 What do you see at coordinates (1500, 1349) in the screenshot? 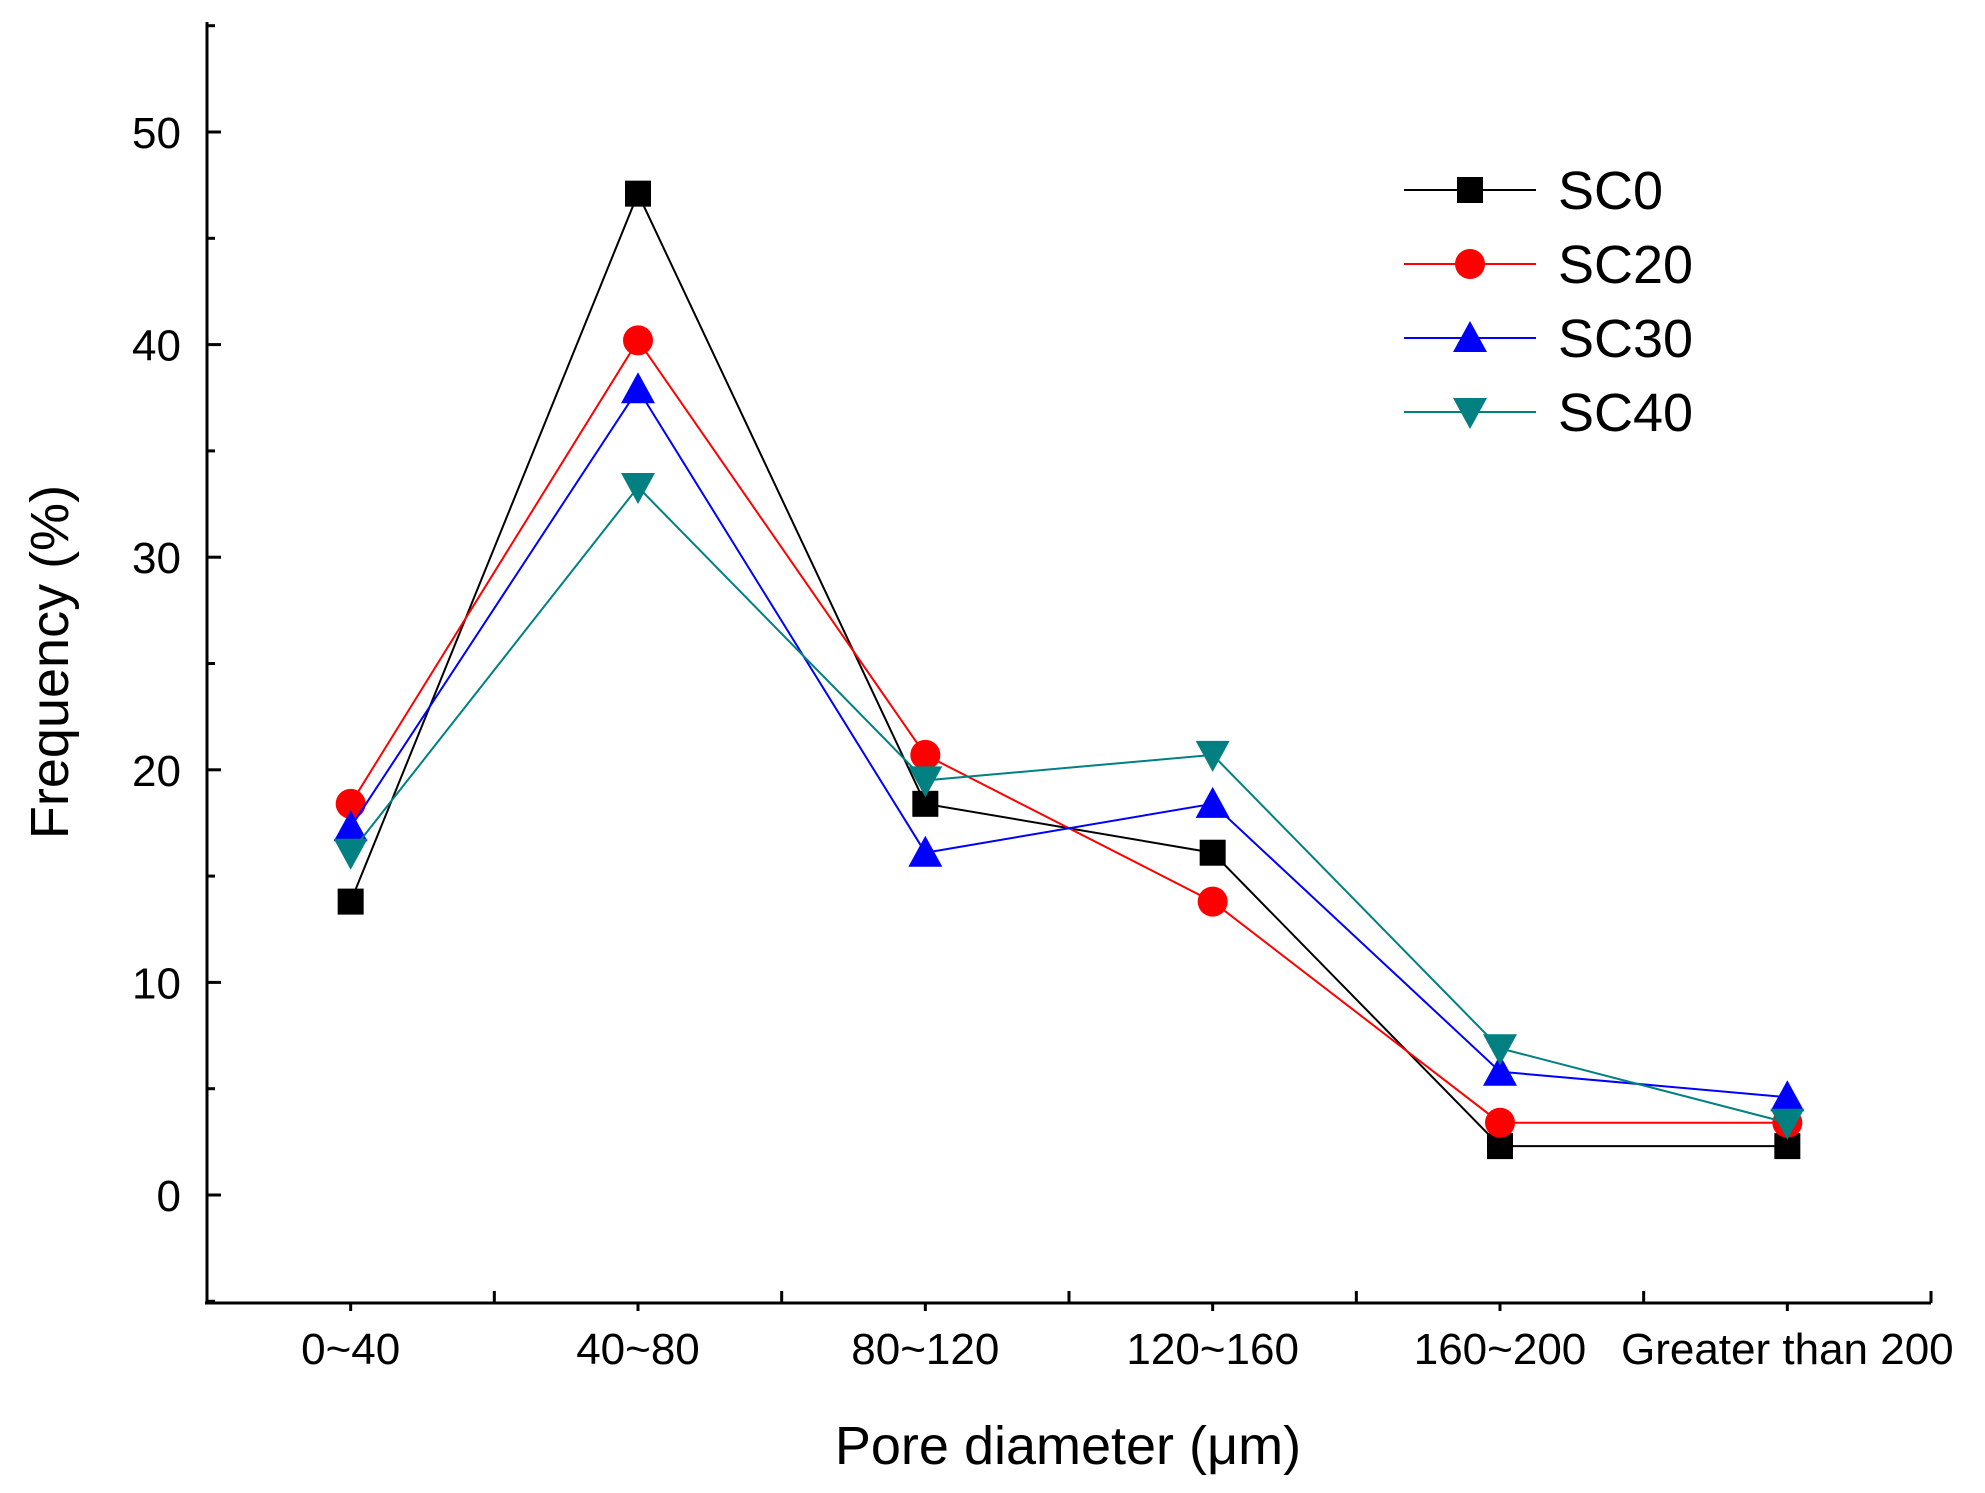
I see `x-tick-label: 160~200` at bounding box center [1500, 1349].